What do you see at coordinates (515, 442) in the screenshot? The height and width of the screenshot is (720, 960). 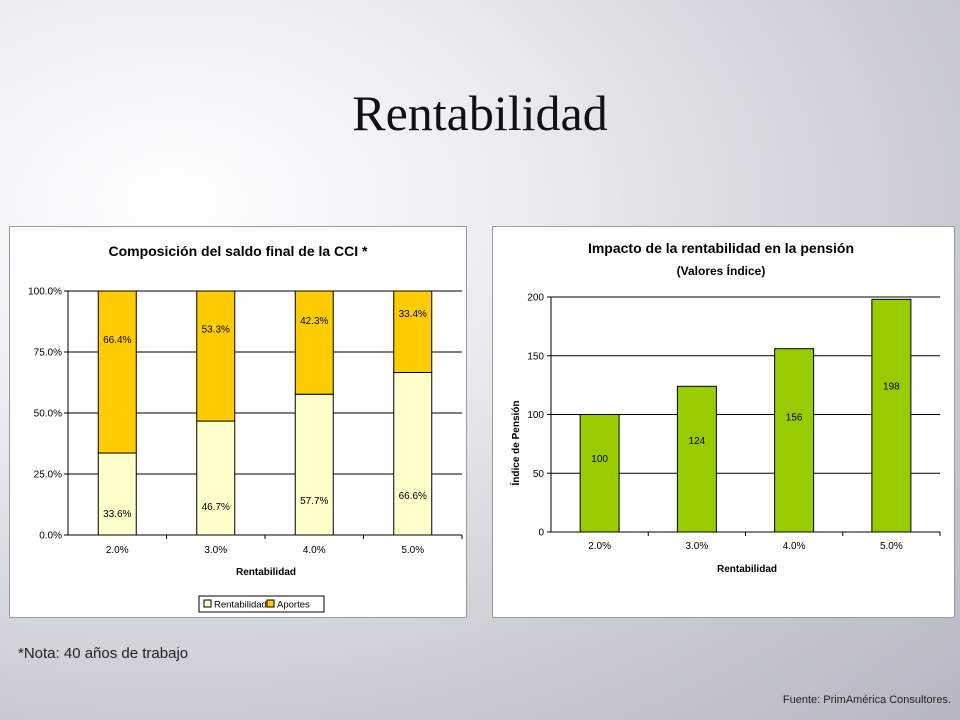 I see `y-axis-label: Índice de Pensión` at bounding box center [515, 442].